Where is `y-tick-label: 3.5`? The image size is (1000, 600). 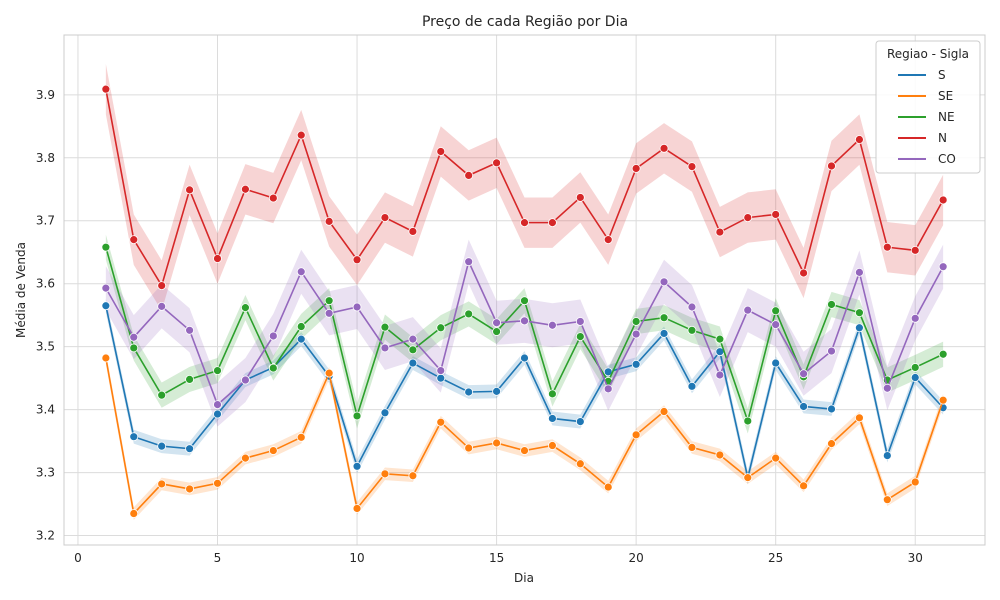
y-tick-label: 3.5 is located at coordinates (45, 347).